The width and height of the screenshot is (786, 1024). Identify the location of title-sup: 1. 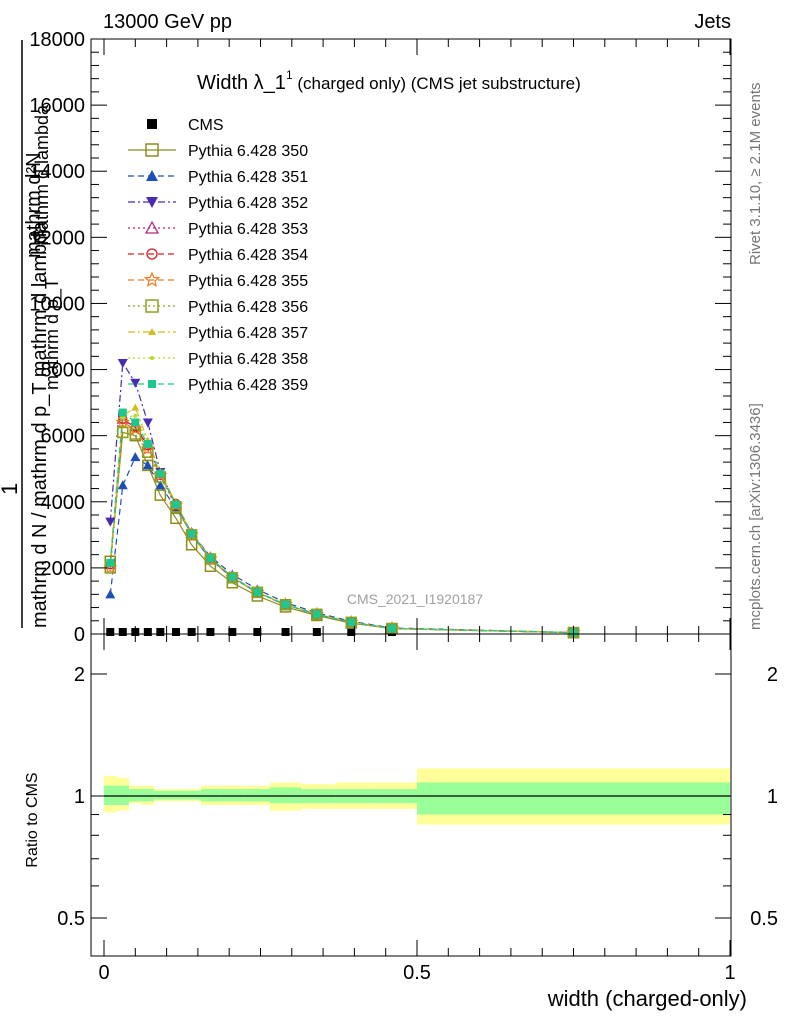
(289, 75).